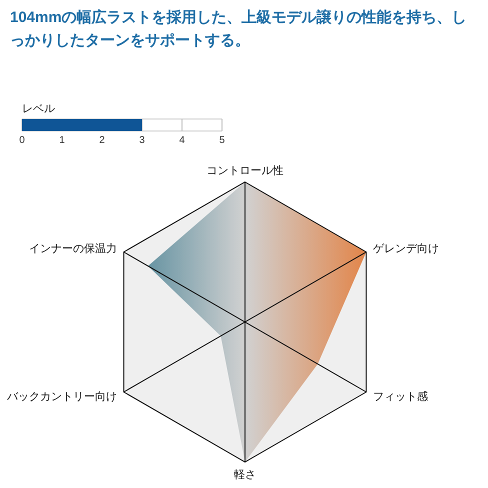 This screenshot has height=488, width=488. What do you see at coordinates (406, 249) in the screenshot?
I see `spoke-label: ゲレンデ向け` at bounding box center [406, 249].